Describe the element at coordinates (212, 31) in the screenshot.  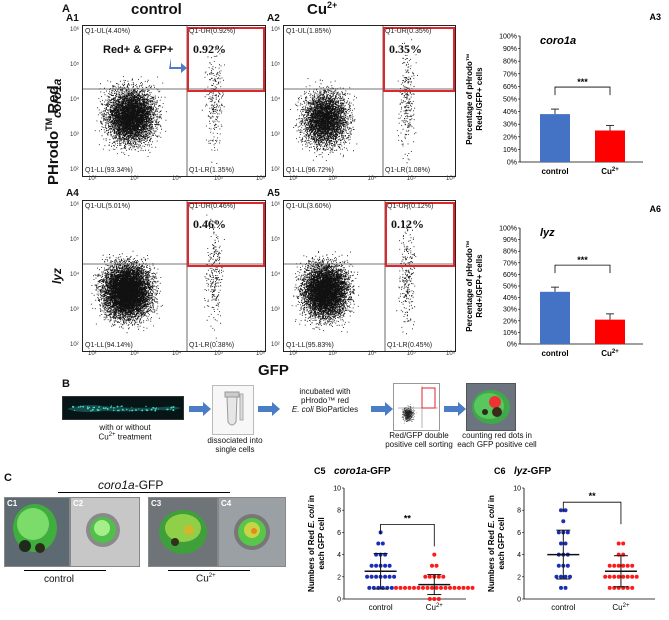
I see `quadrant-ur-label: Q1-UR(0.92%)` at that location.